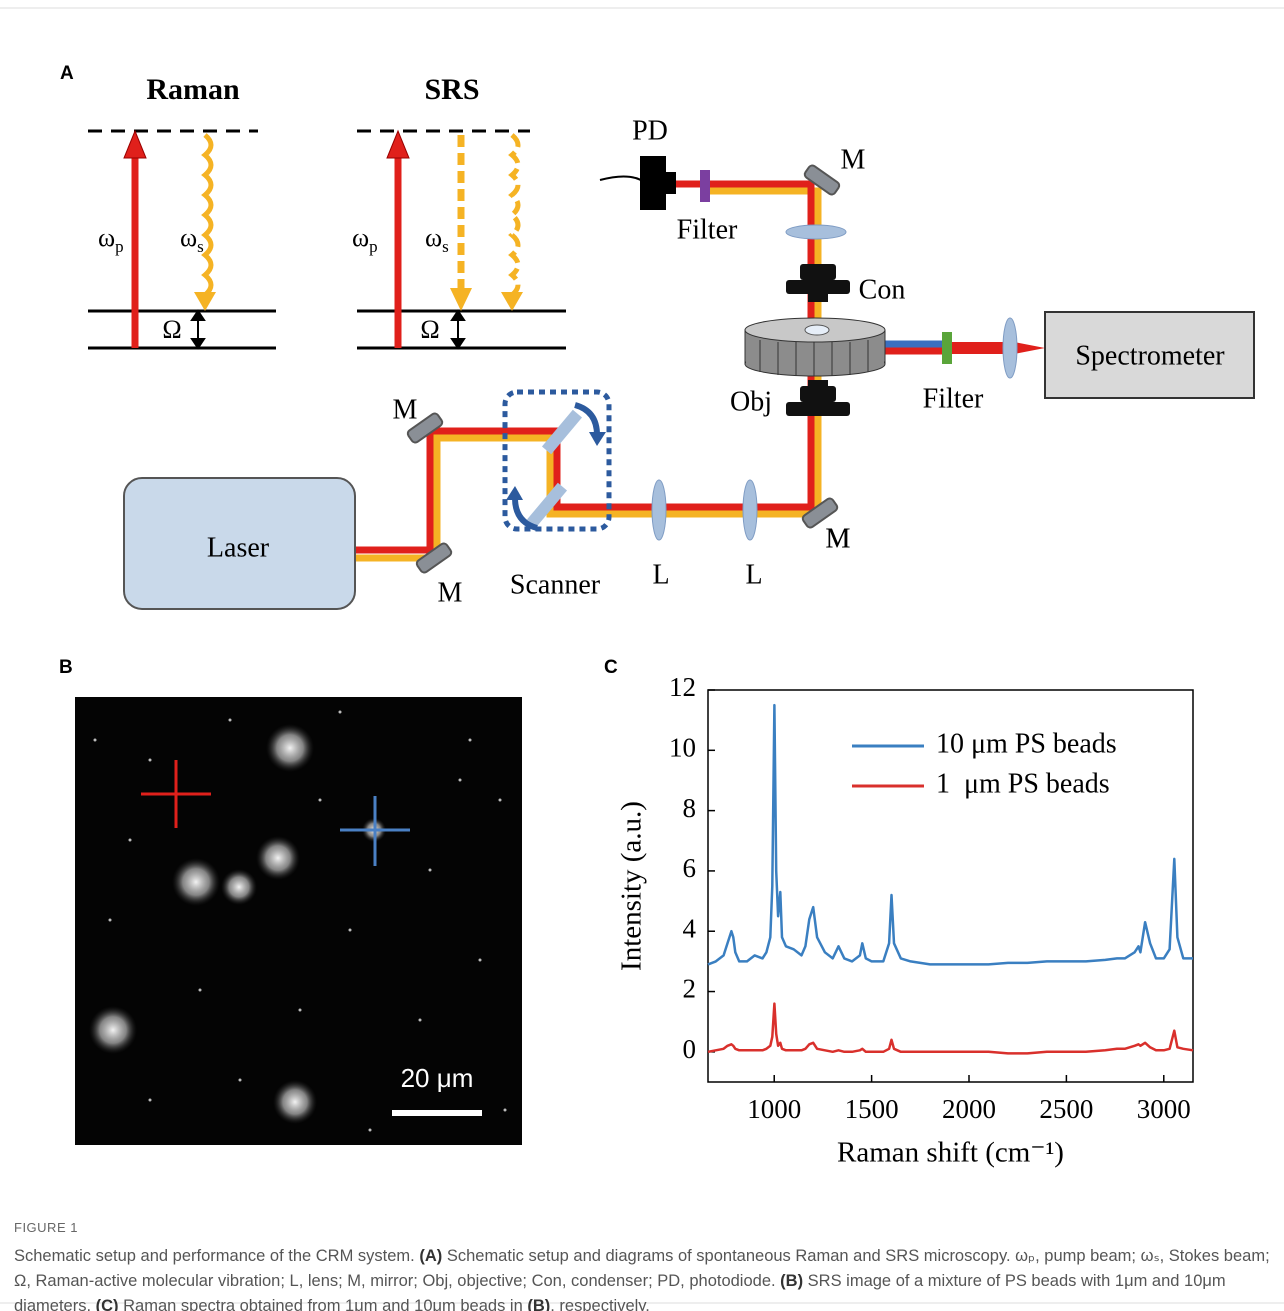  I want to click on component-label: Spectrometer, so click(1150, 355).